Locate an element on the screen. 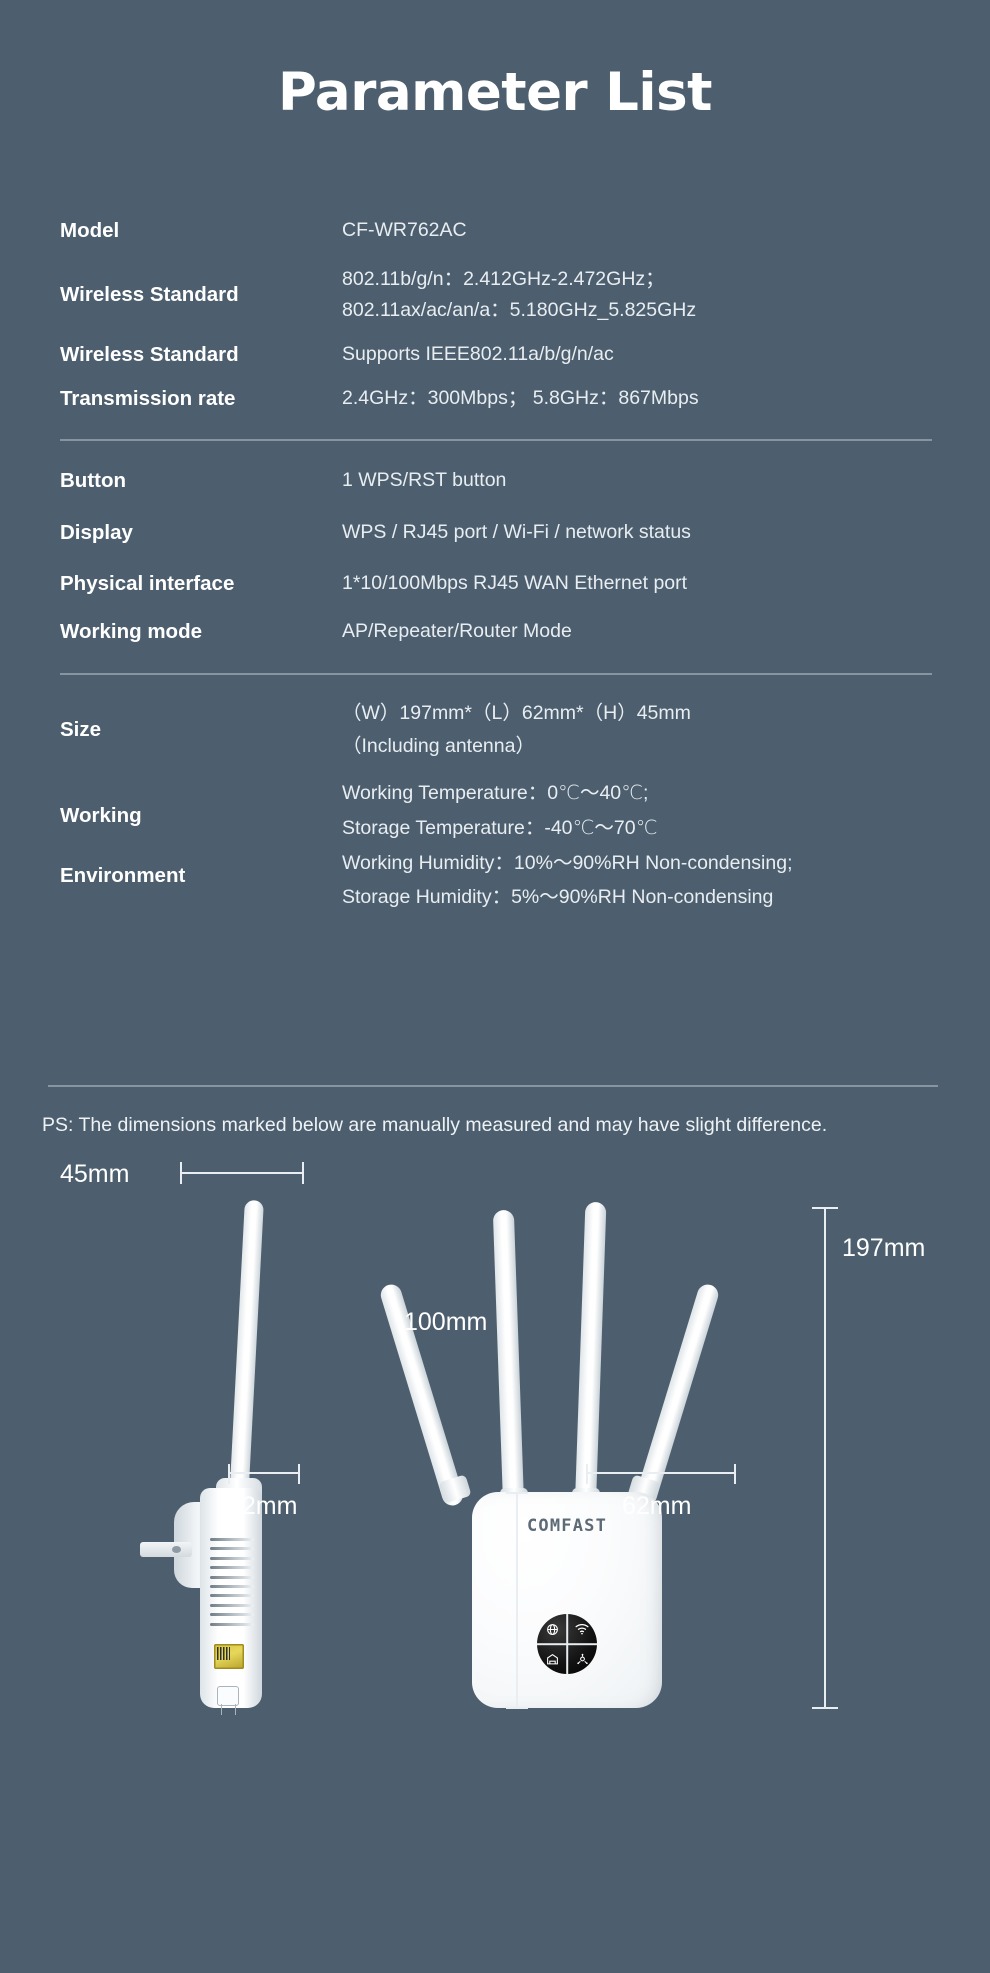  dimension-label-45mm: 45mm is located at coordinates (95, 1174).